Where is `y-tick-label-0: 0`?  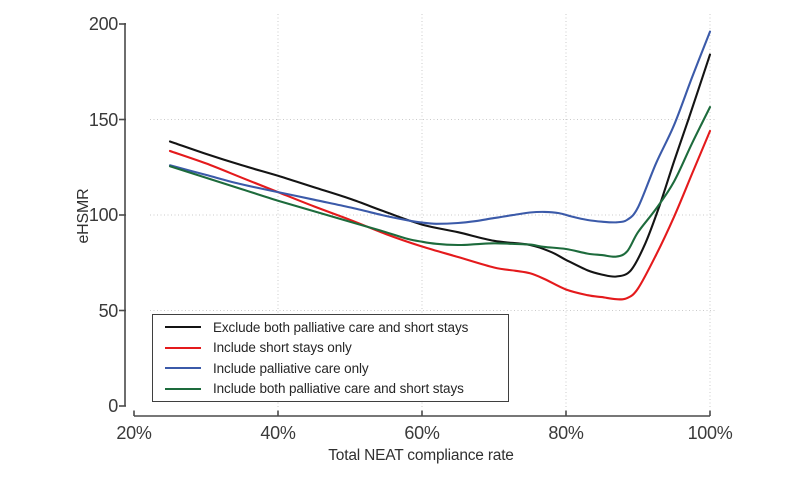 y-tick-label-0: 0 is located at coordinates (113, 406).